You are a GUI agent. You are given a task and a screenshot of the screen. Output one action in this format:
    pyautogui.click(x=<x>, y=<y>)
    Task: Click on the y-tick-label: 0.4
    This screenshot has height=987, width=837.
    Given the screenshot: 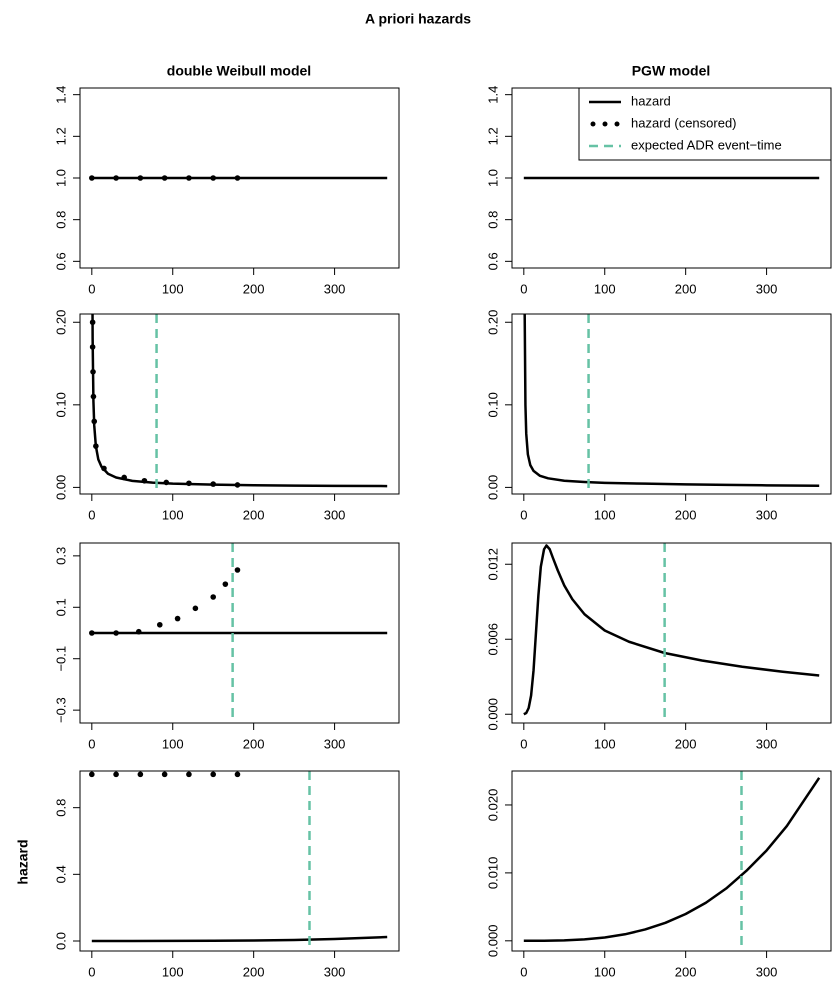 What is the action you would take?
    pyautogui.click(x=60, y=874)
    